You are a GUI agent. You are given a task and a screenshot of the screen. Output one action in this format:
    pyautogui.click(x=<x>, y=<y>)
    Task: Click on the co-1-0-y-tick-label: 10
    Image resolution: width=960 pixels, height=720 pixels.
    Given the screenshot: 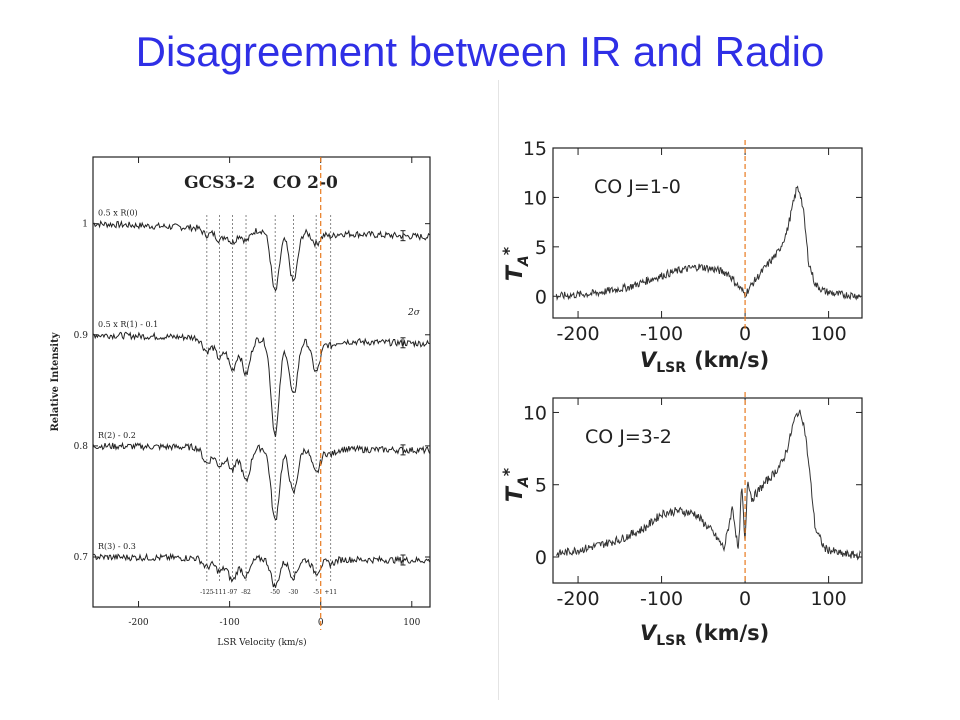 What is the action you would take?
    pyautogui.click(x=535, y=198)
    